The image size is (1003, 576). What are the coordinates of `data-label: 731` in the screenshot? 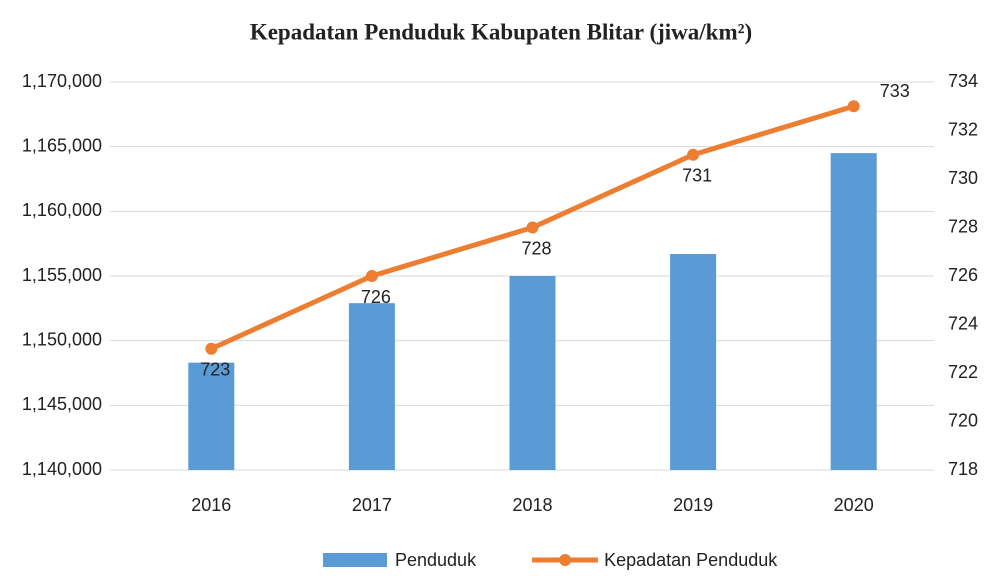 It's located at (697, 176).